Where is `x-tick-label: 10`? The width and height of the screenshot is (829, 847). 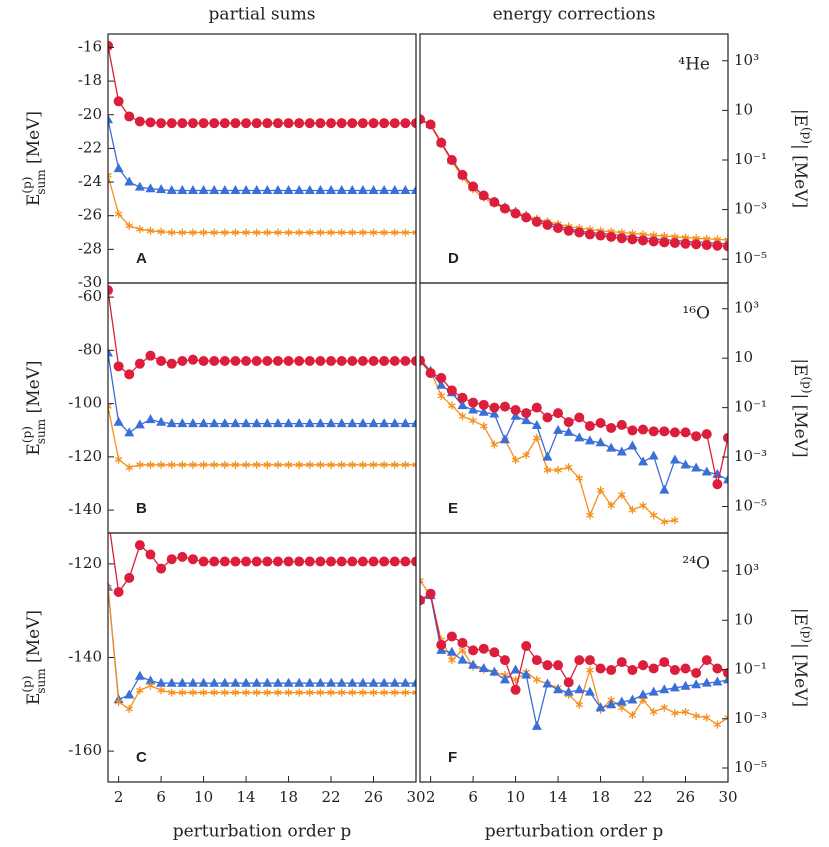
x-tick-label: 10 is located at coordinates (515, 797).